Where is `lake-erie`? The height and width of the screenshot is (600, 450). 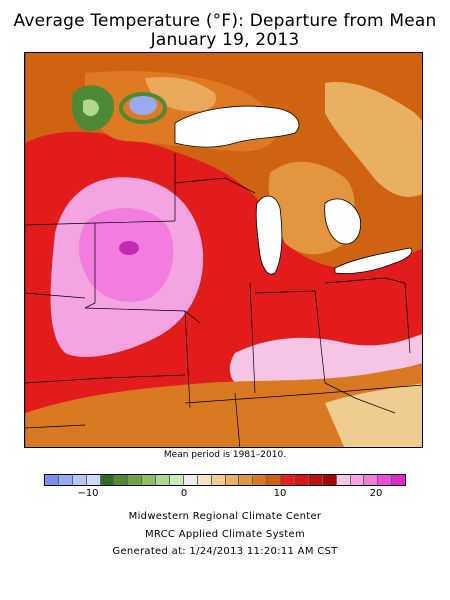
lake-erie is located at coordinates (373, 260).